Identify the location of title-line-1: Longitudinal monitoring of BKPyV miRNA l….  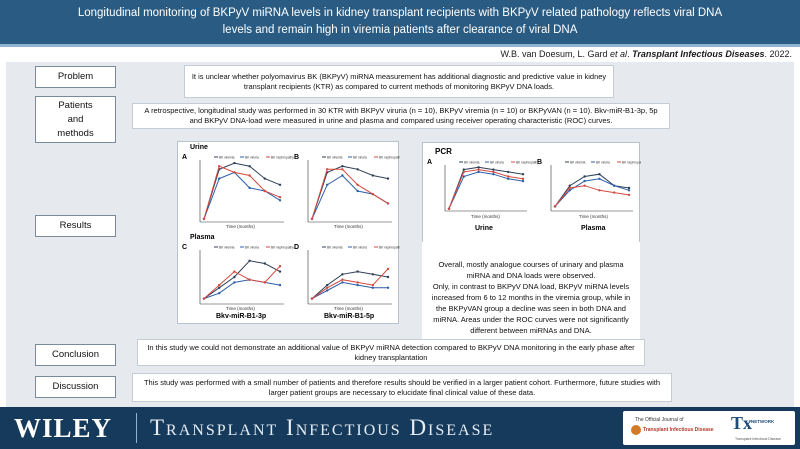
(400, 13).